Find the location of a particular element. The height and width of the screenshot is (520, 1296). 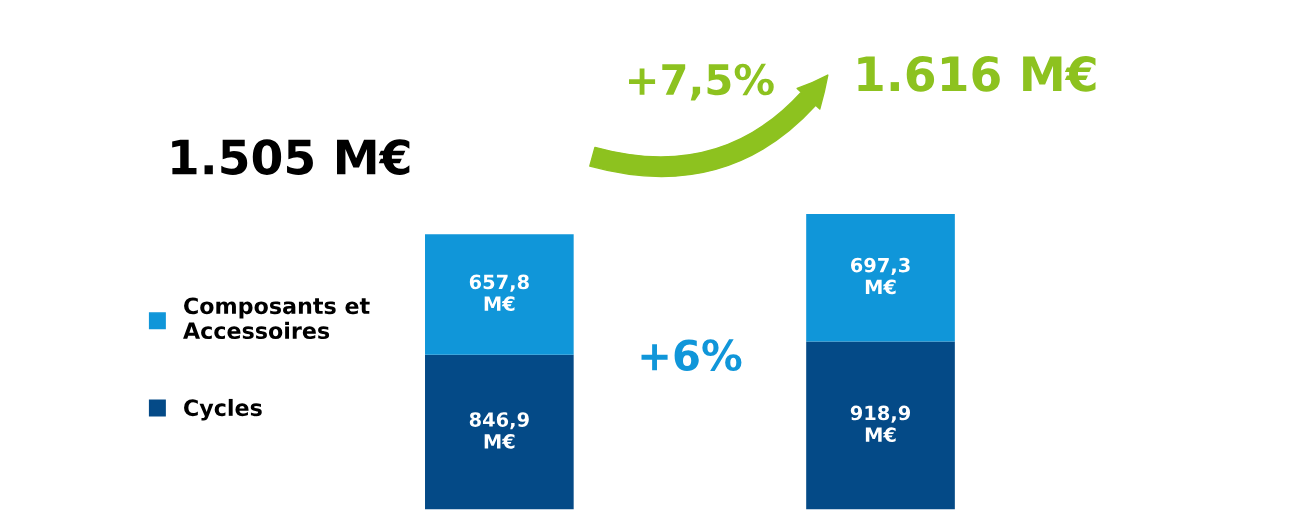

text: +7,5% is located at coordinates (701, 82).